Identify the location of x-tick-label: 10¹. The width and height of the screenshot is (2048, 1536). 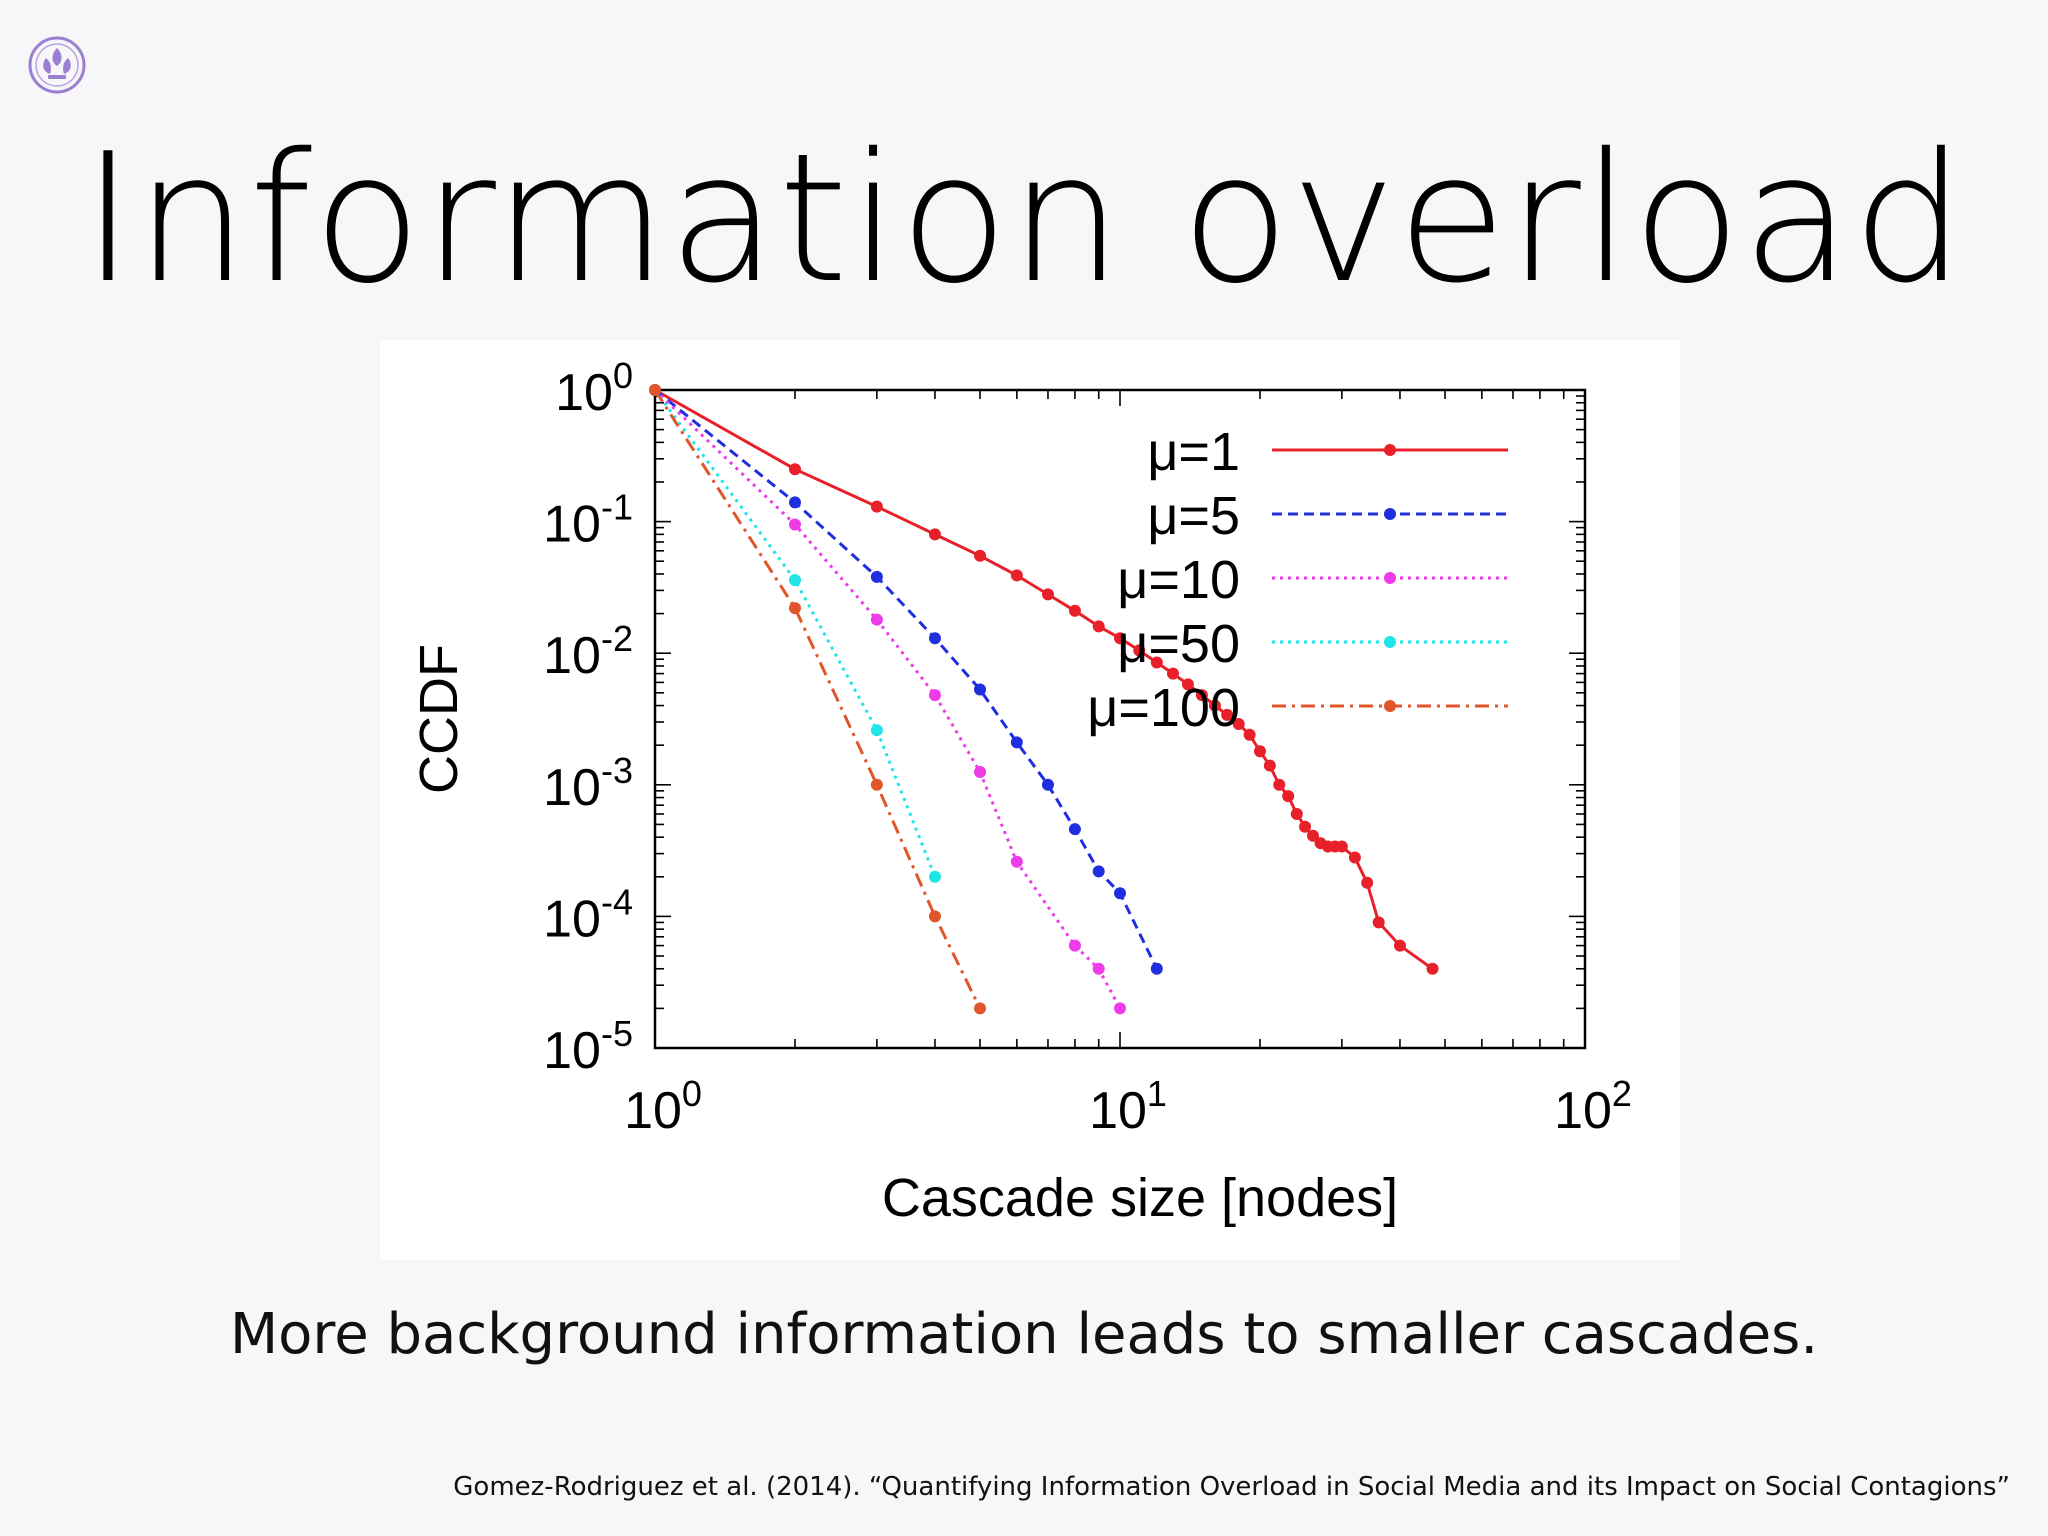
(1128, 1106).